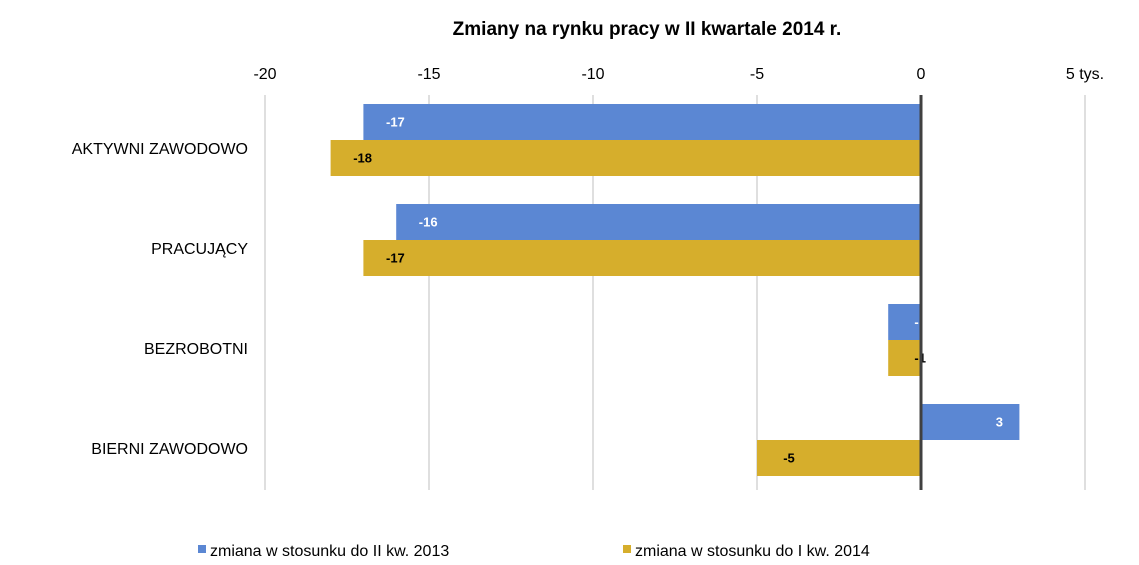  Describe the element at coordinates (592, 74) in the screenshot. I see `x-tick-label: -10` at that location.